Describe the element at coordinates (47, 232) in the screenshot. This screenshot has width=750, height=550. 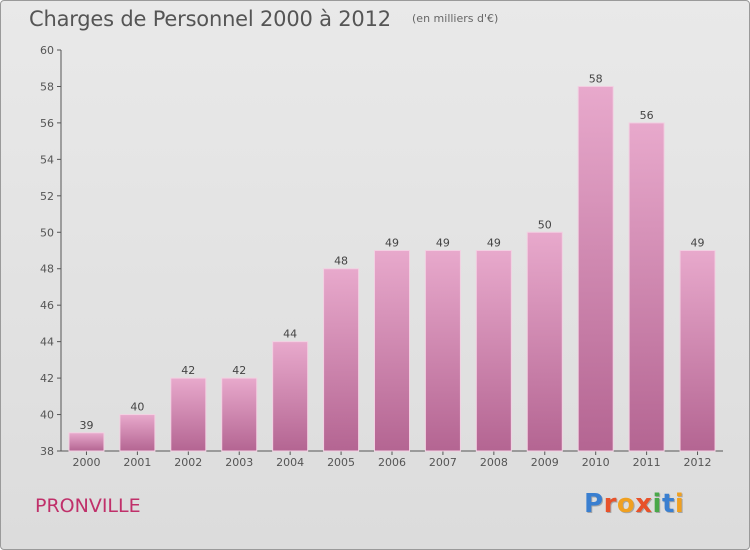
I see `y-tick-label: 50` at that location.